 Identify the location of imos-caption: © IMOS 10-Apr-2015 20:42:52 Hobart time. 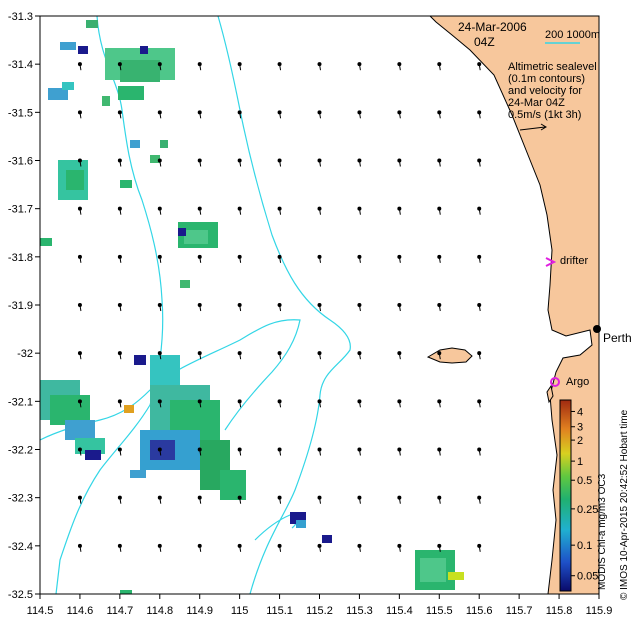
(624, 504).